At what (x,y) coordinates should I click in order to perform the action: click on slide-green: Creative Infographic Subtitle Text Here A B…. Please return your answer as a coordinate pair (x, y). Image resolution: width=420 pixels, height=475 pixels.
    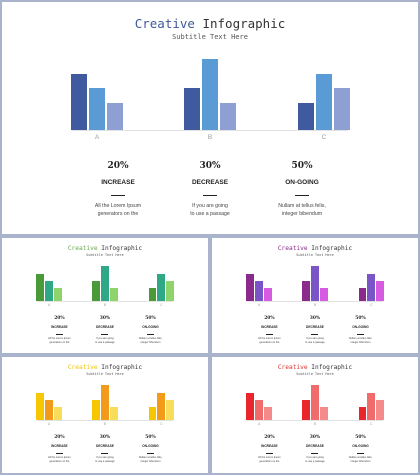
    Looking at the image, I should click on (105, 295).